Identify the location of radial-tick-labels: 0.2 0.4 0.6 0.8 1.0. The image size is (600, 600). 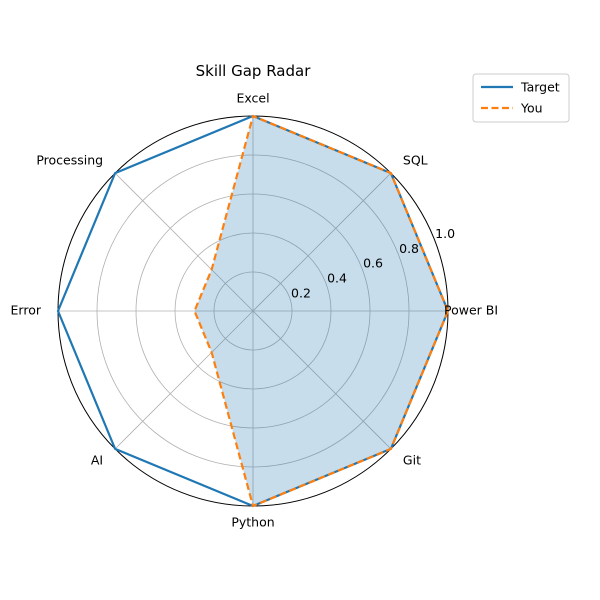
(373, 263).